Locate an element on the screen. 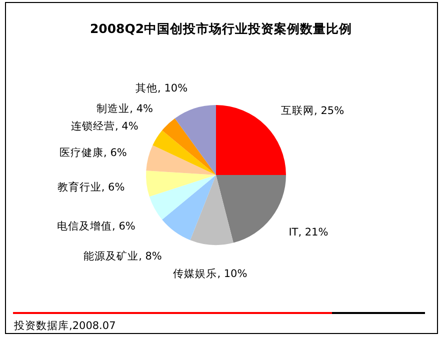 The height and width of the screenshot is (337, 443). slice-label: 传媒娱乐, 10% is located at coordinates (210, 273).